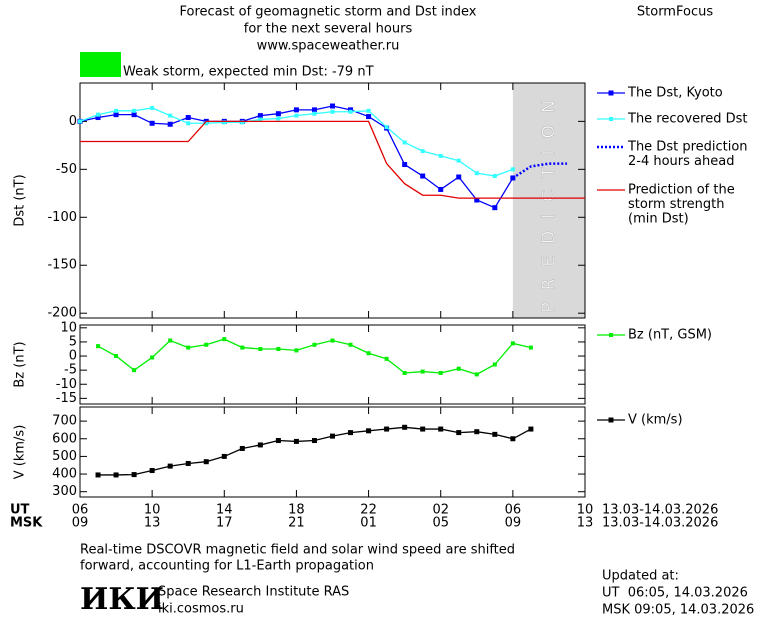 This screenshot has height=620, width=760. What do you see at coordinates (20, 452) in the screenshot?
I see `y-axis-label: V (km/s)` at bounding box center [20, 452].